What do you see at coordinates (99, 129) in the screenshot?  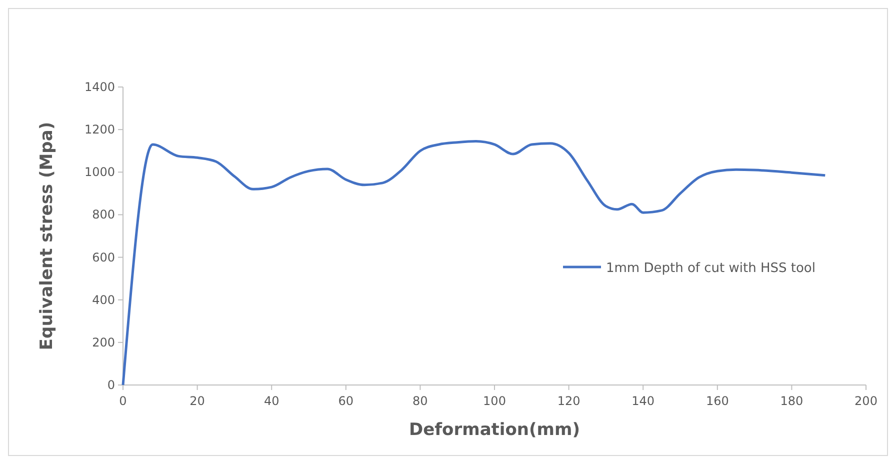 I see `y-tick-label: 1200` at bounding box center [99, 129].